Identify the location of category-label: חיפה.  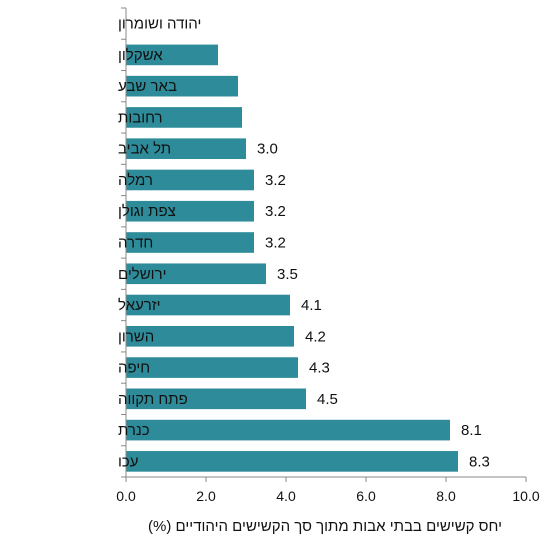
(134, 368).